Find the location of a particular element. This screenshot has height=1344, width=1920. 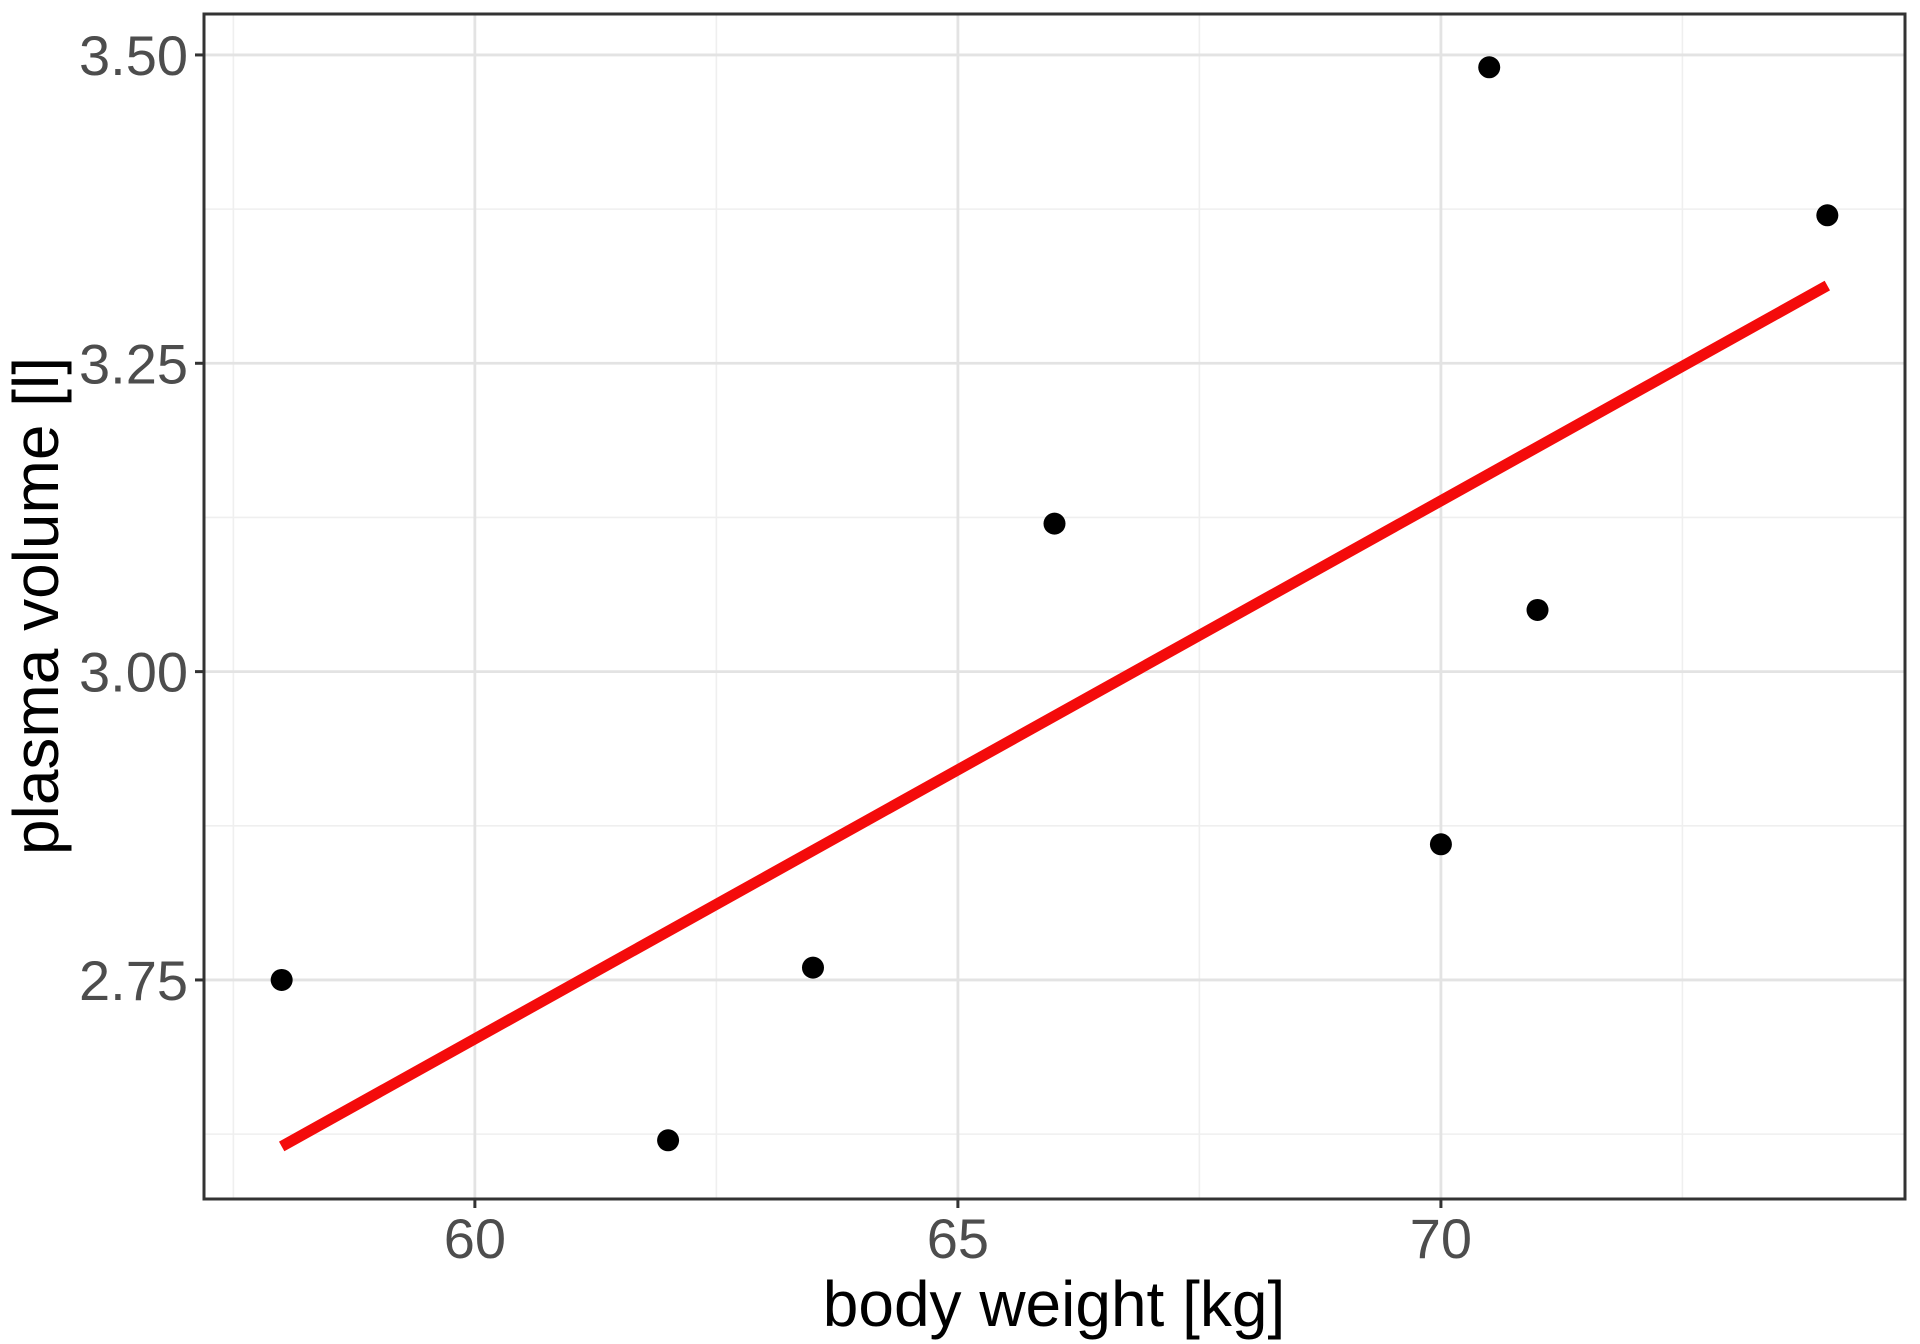

y-axis-title: plasma volume [l] is located at coordinates (36, 606).